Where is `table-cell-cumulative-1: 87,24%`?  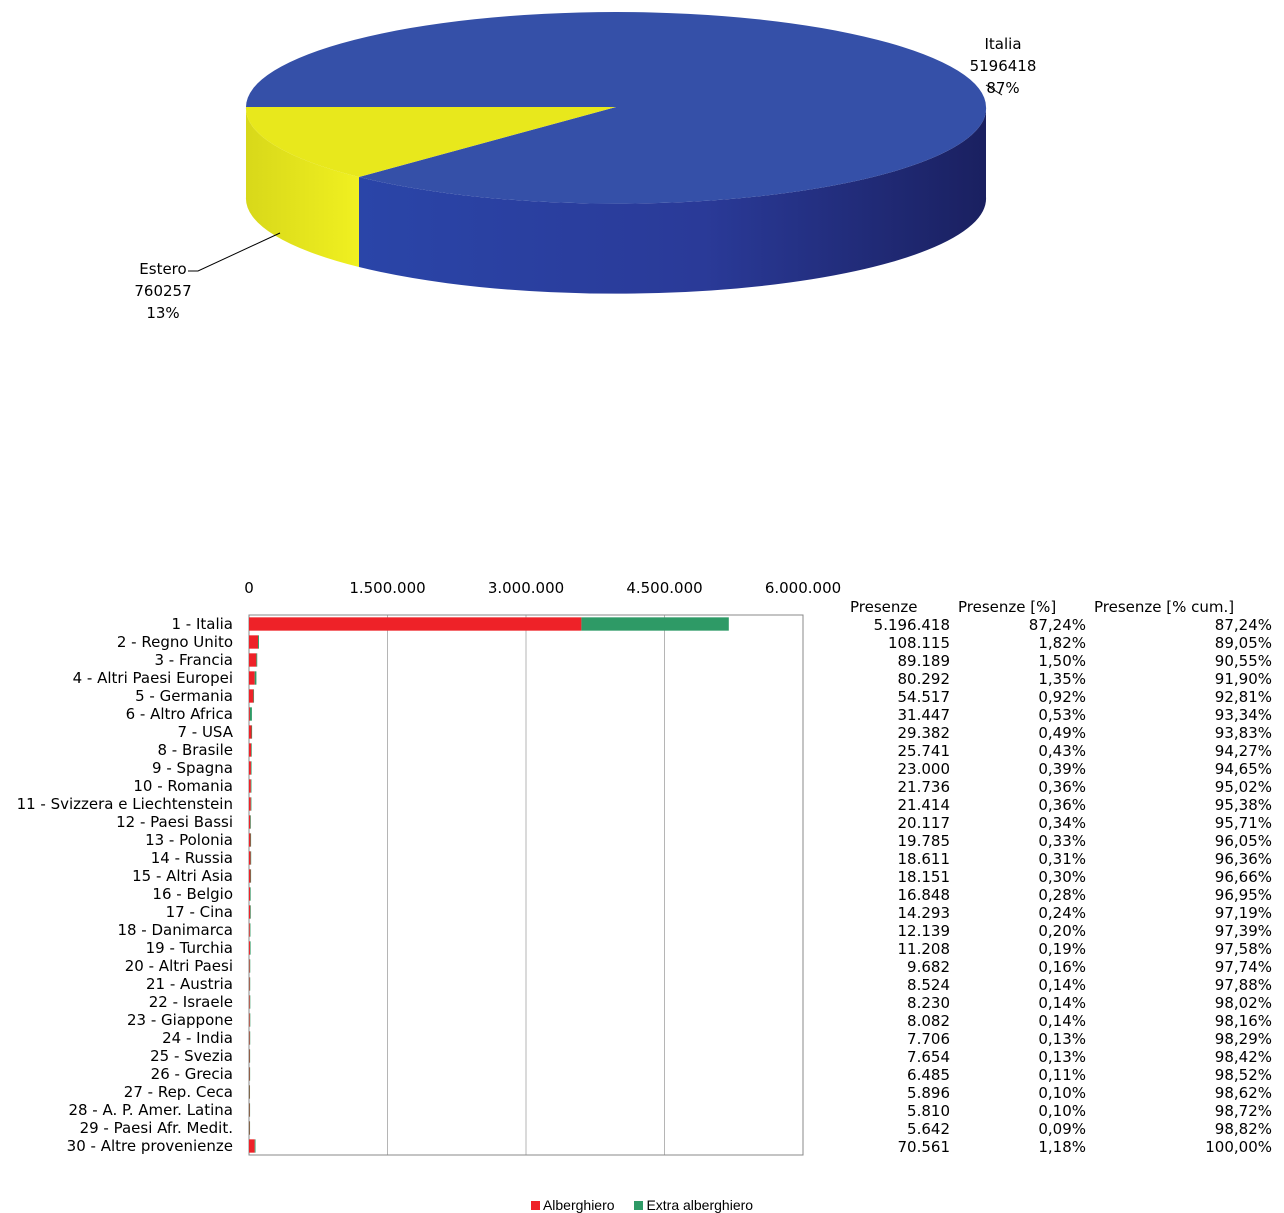 table-cell-cumulative-1: 87,24% is located at coordinates (1243, 625).